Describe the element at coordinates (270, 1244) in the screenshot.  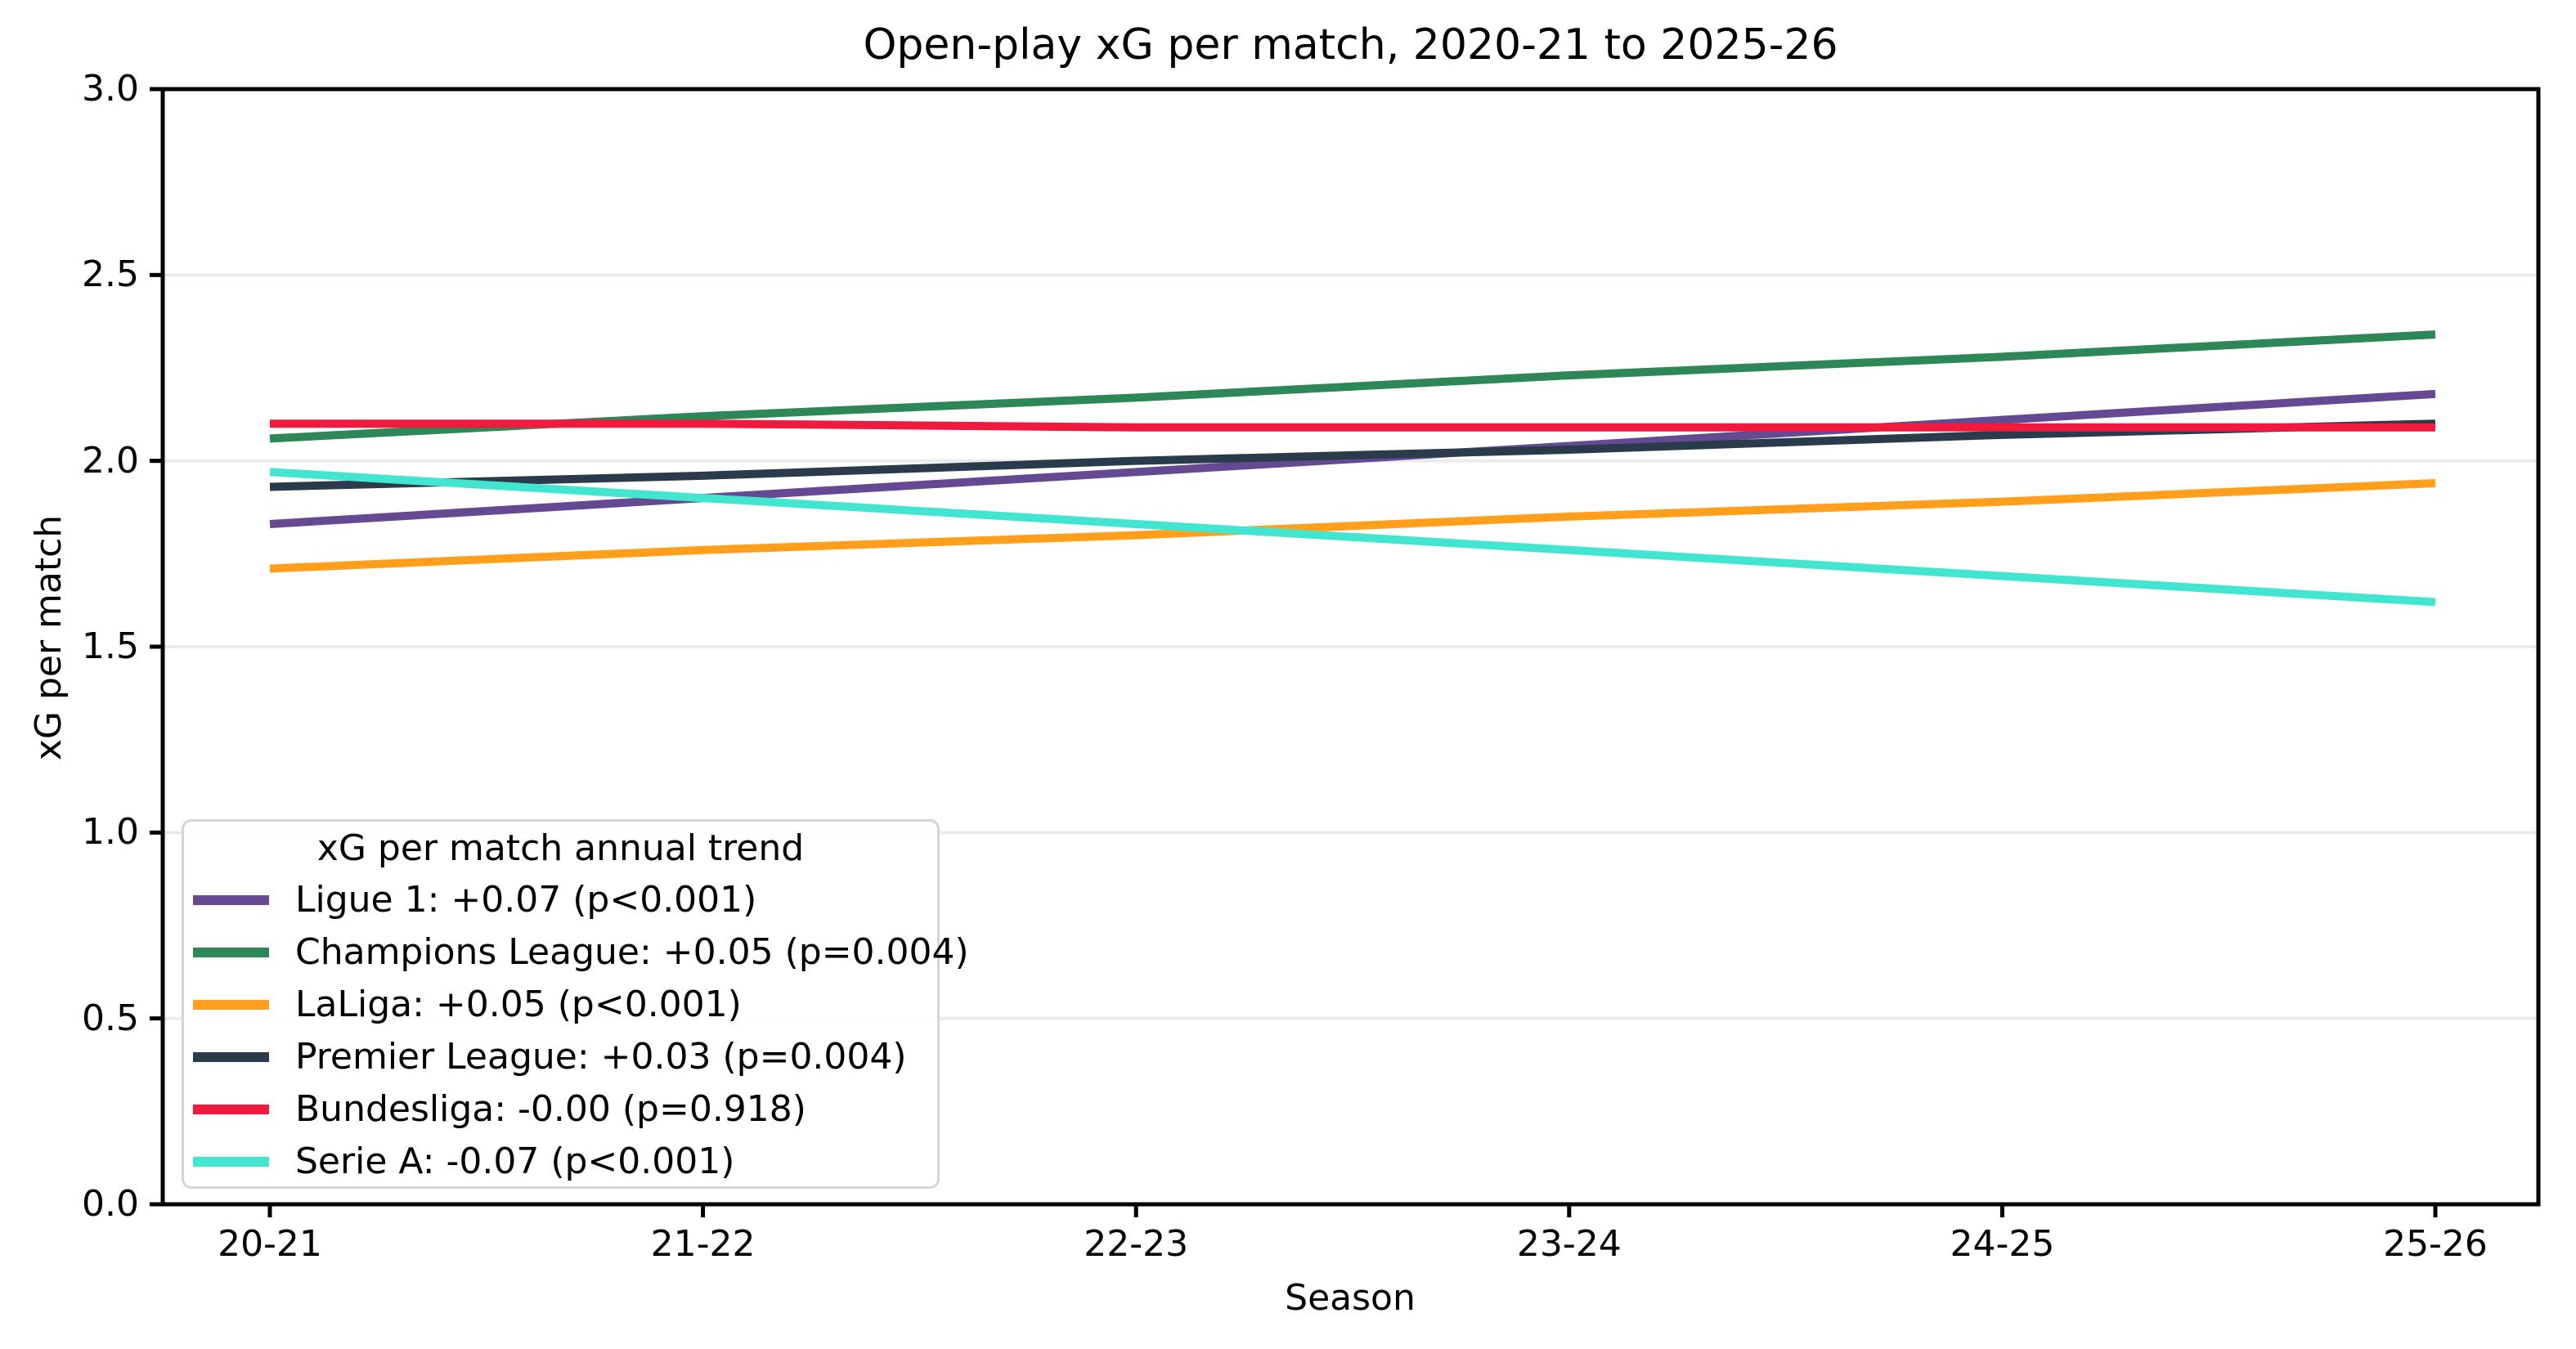
I see `x-tick-label: 20-21` at that location.